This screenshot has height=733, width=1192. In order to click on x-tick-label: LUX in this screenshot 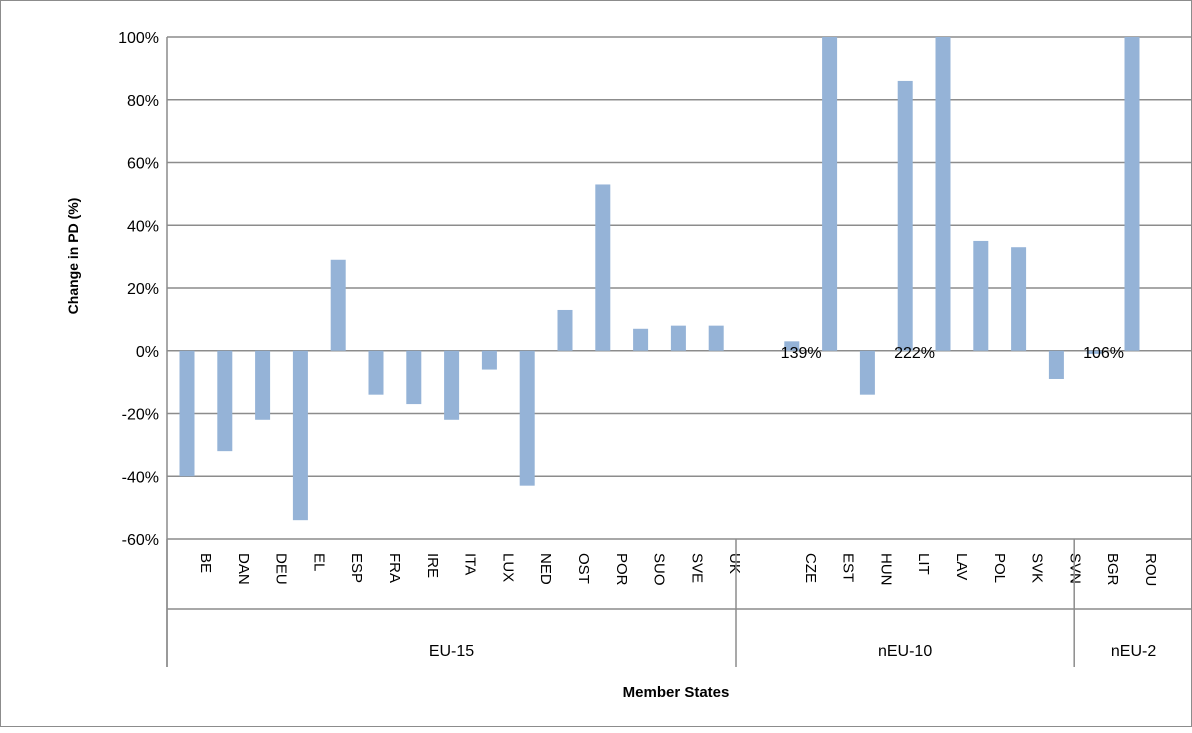, I will do `click(507, 567)`.